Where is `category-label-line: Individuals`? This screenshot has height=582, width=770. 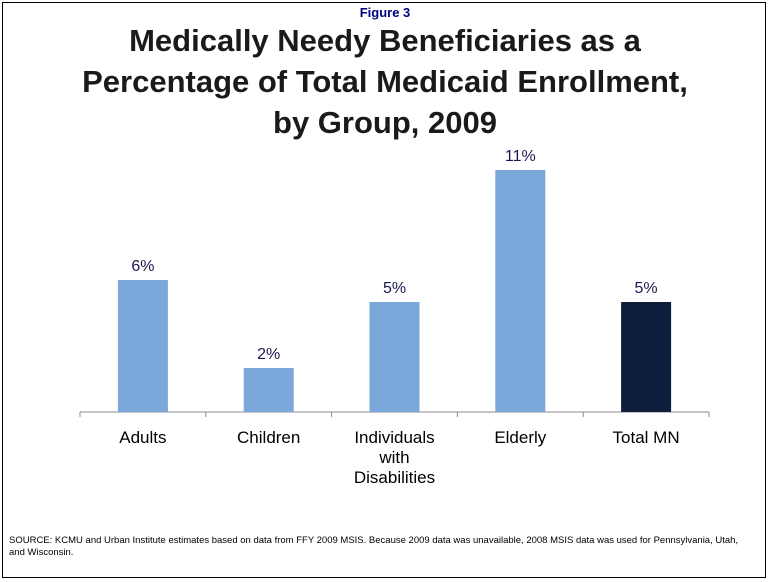 category-label-line: Individuals is located at coordinates (394, 437).